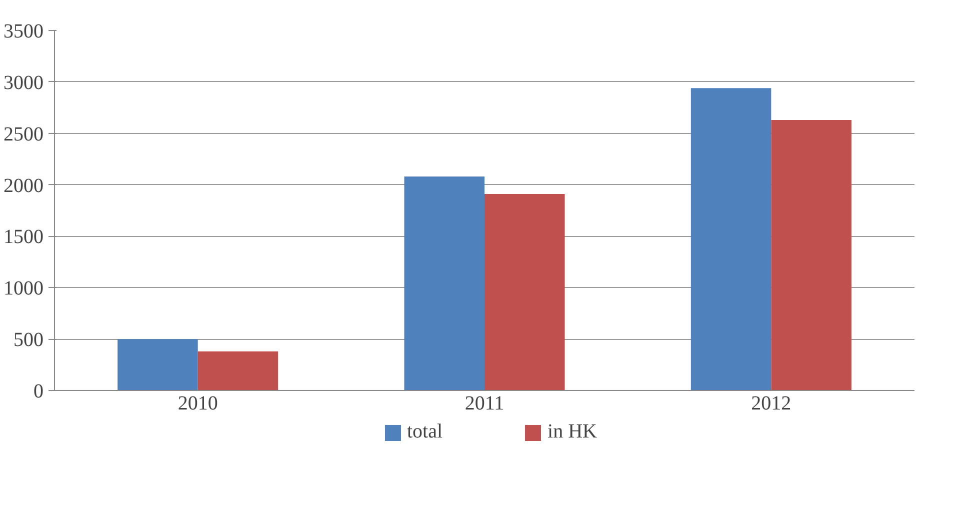 This screenshot has height=517, width=962. I want to click on x-tick-label: 2012, so click(771, 403).